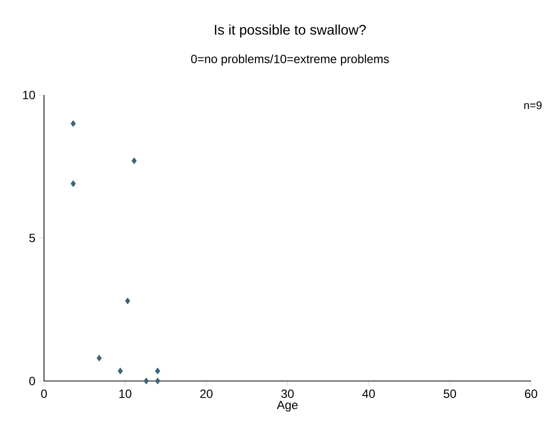 Image resolution: width=545 pixels, height=448 pixels. I want to click on chart-title: Is it possible to swallow?, so click(290, 31).